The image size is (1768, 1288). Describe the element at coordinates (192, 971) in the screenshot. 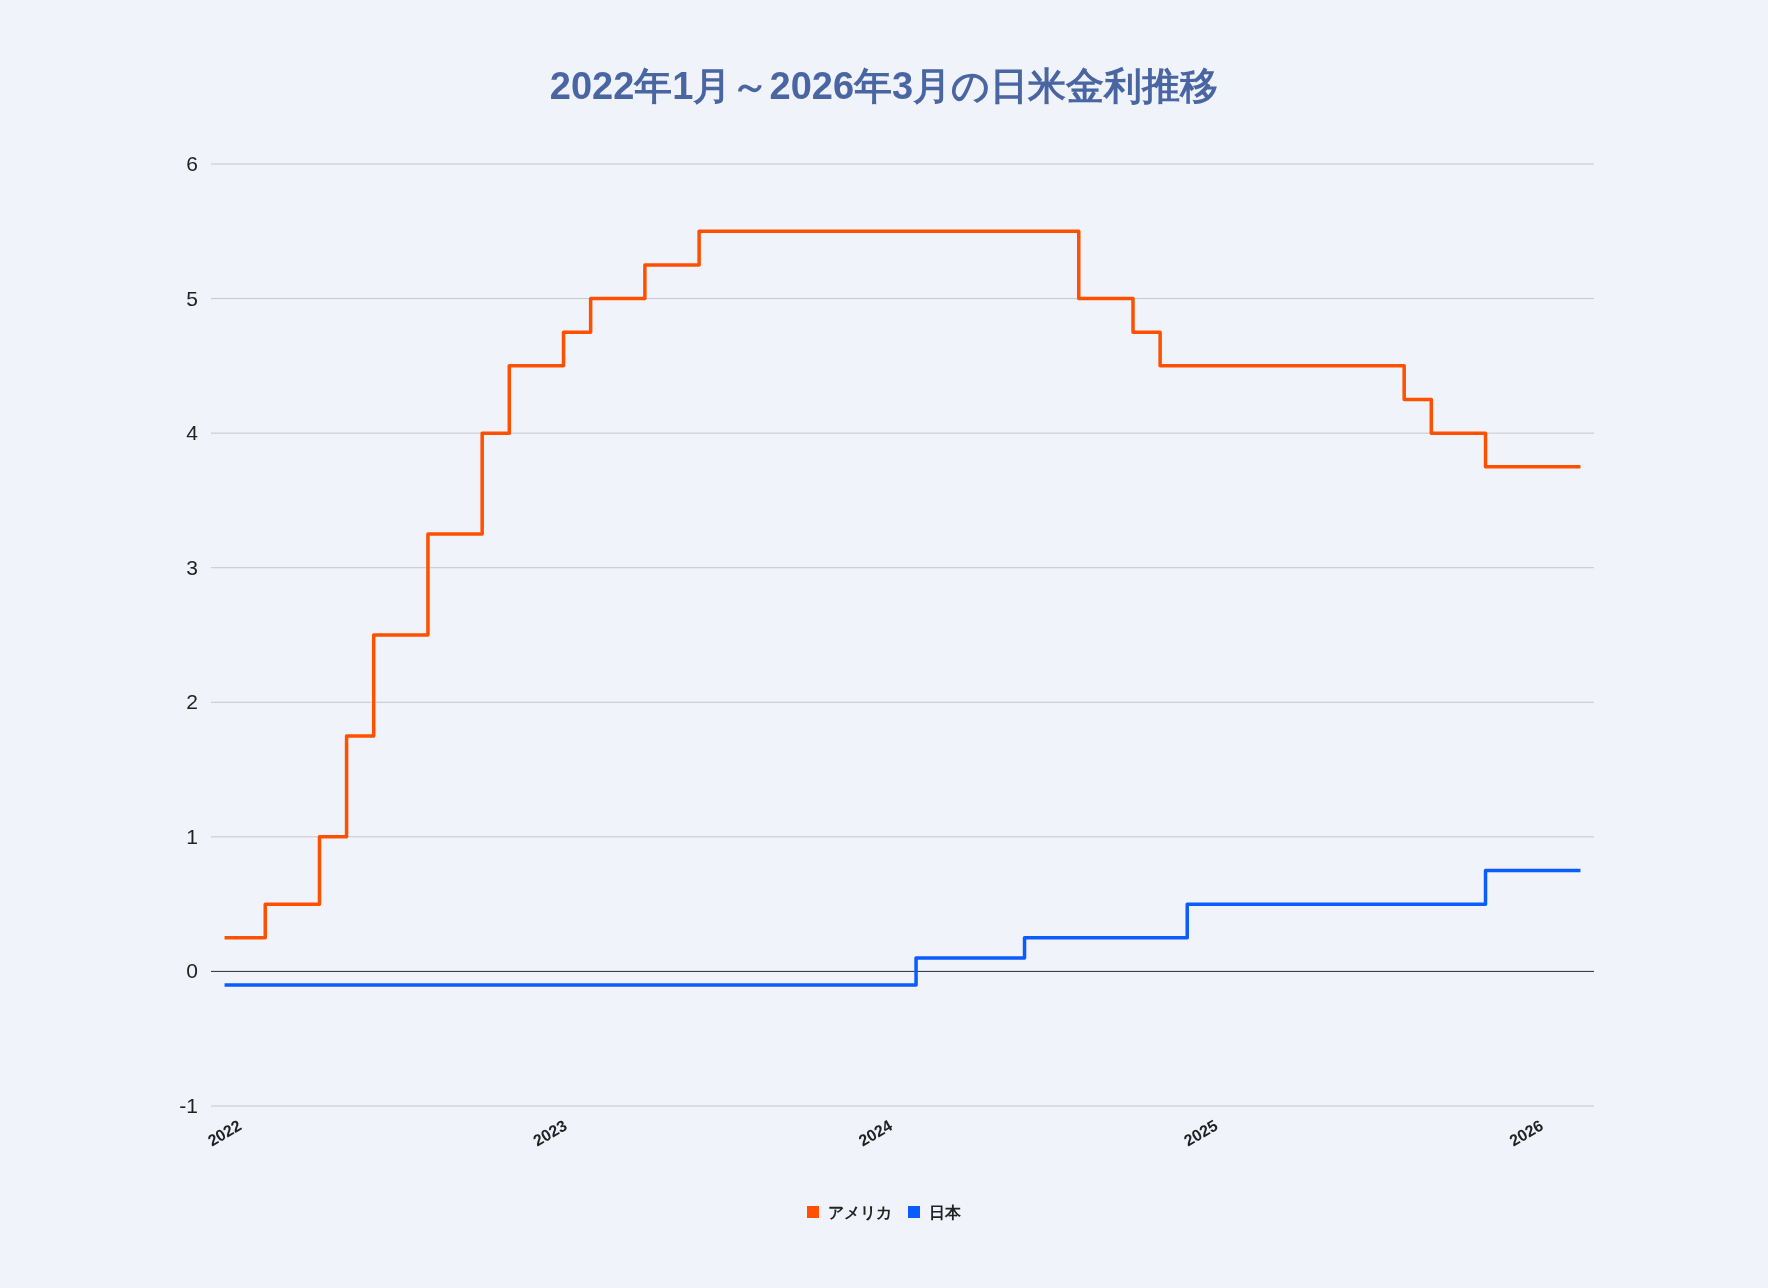

I see `y-tick-label: 0` at that location.